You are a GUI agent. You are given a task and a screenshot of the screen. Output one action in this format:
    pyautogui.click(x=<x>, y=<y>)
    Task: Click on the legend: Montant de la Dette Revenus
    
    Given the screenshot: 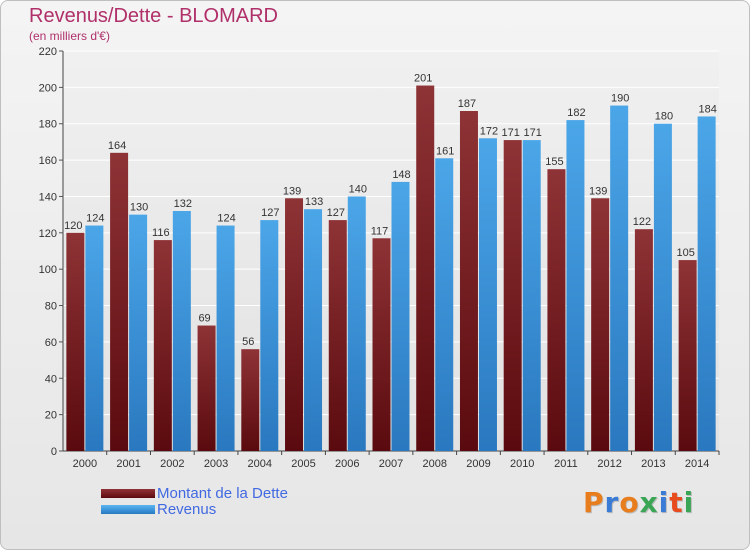 What is the action you would take?
    pyautogui.click(x=231, y=501)
    